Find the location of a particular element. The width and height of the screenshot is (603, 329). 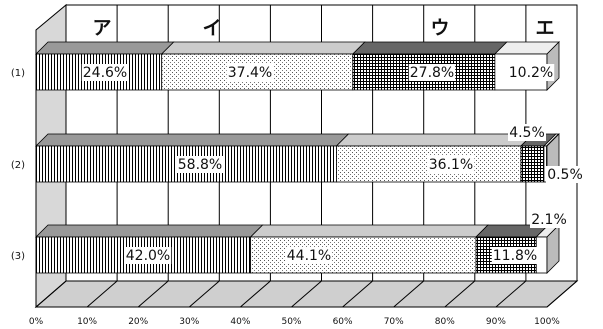

x-tick-label: 100% is located at coordinates (547, 322).